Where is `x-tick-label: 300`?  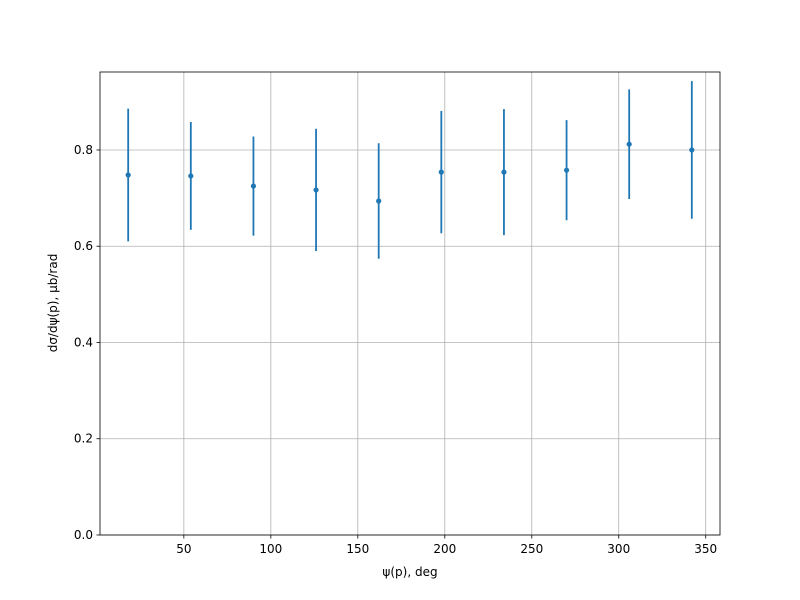 x-tick-label: 300 is located at coordinates (618, 549).